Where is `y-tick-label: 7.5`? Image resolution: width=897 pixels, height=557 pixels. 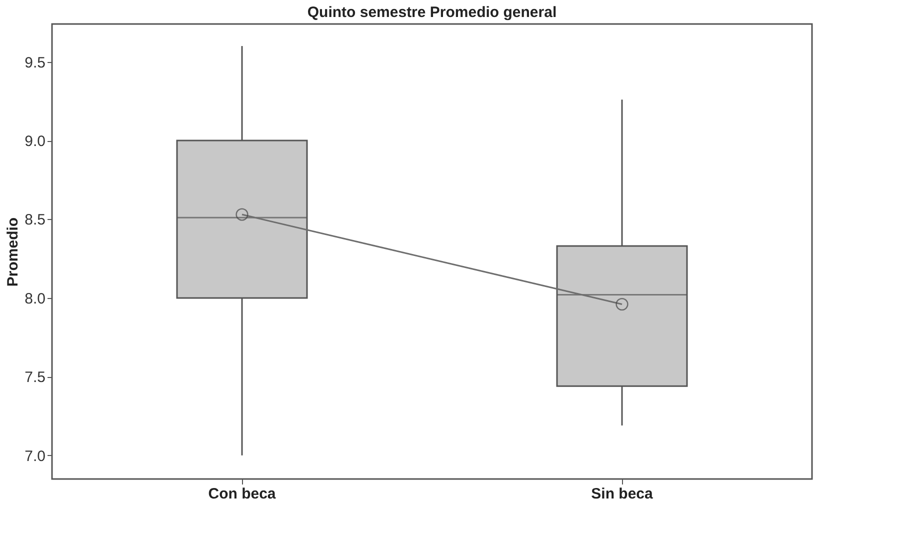
y-tick-label: 7.5 is located at coordinates (35, 377).